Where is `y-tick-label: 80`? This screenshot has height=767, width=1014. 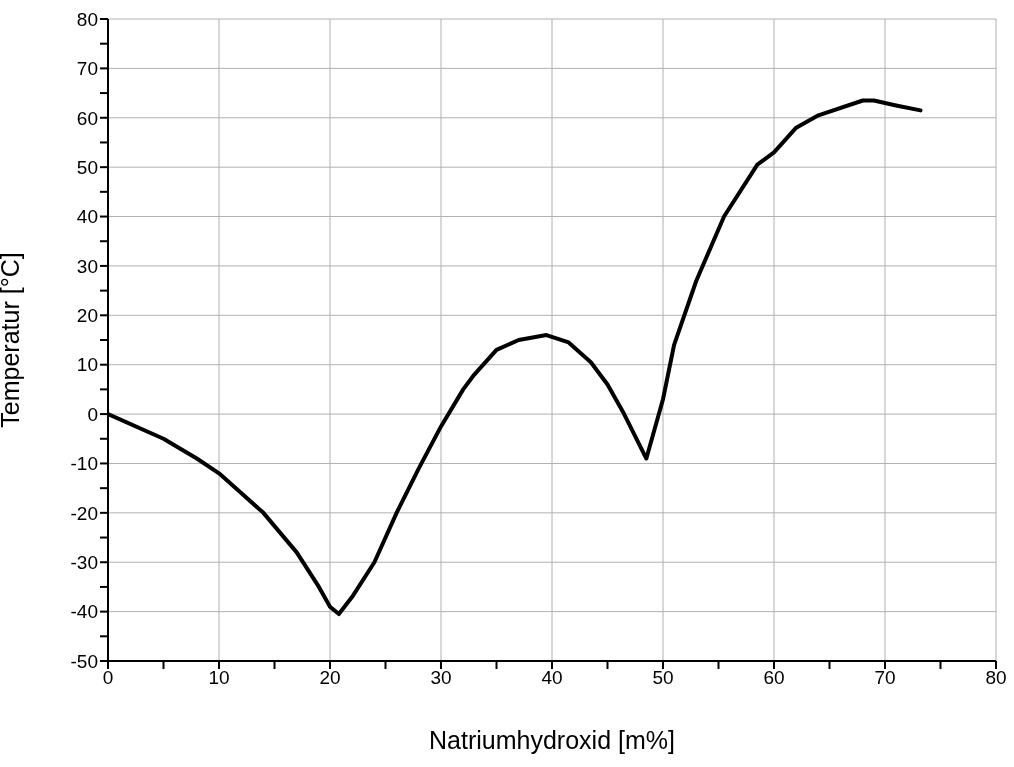 y-tick-label: 80 is located at coordinates (87, 19).